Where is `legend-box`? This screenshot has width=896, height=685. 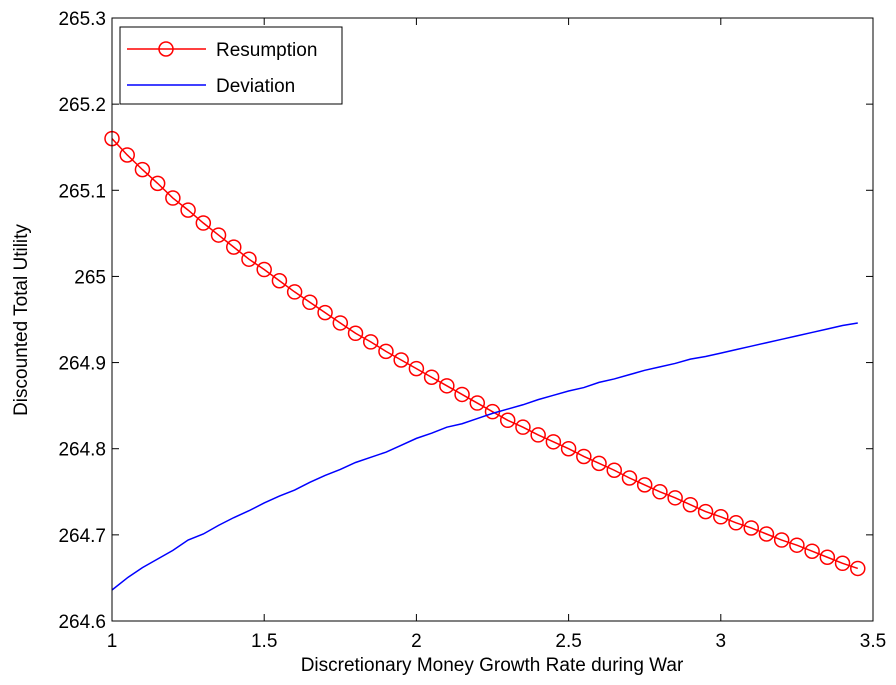
legend-box is located at coordinates (231, 65).